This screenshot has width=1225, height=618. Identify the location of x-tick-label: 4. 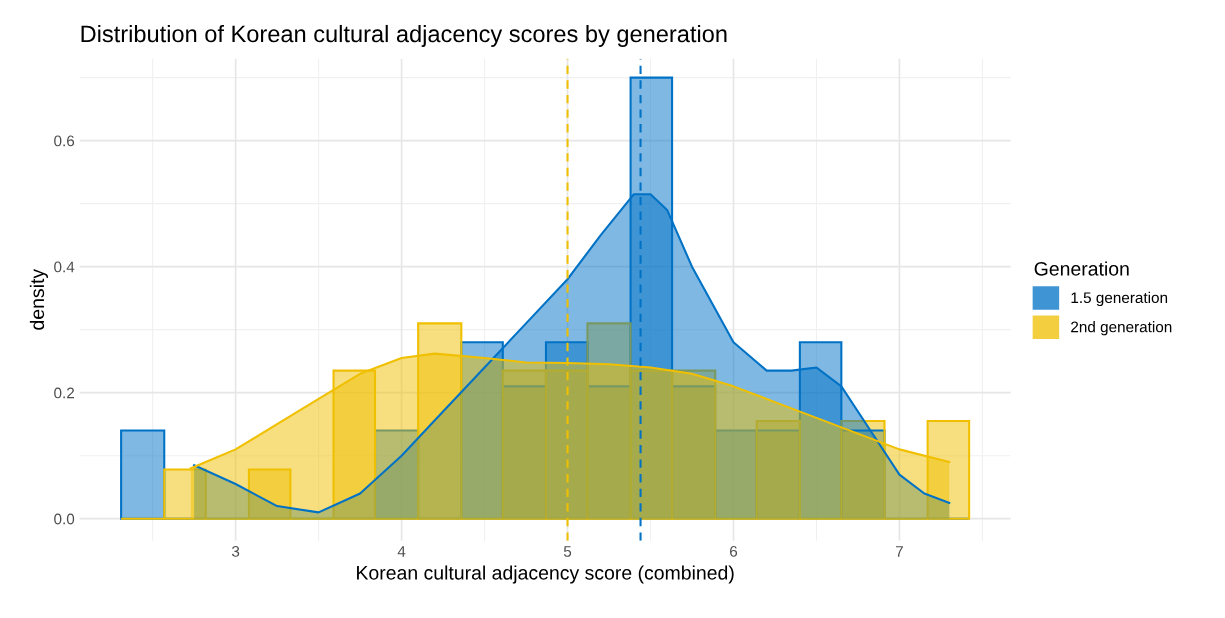
(401, 551).